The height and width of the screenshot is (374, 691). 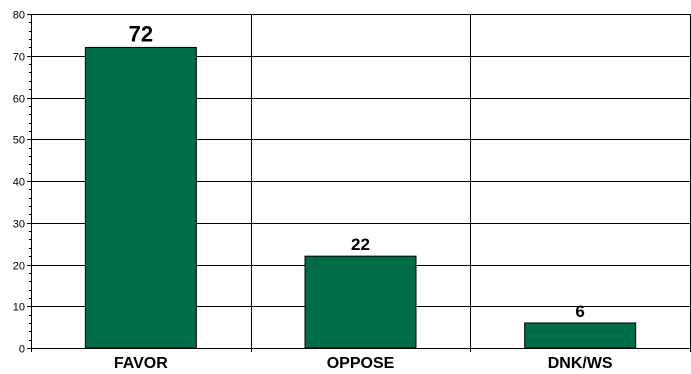 What do you see at coordinates (580, 363) in the screenshot?
I see `x-tick-label: DNK/WS` at bounding box center [580, 363].